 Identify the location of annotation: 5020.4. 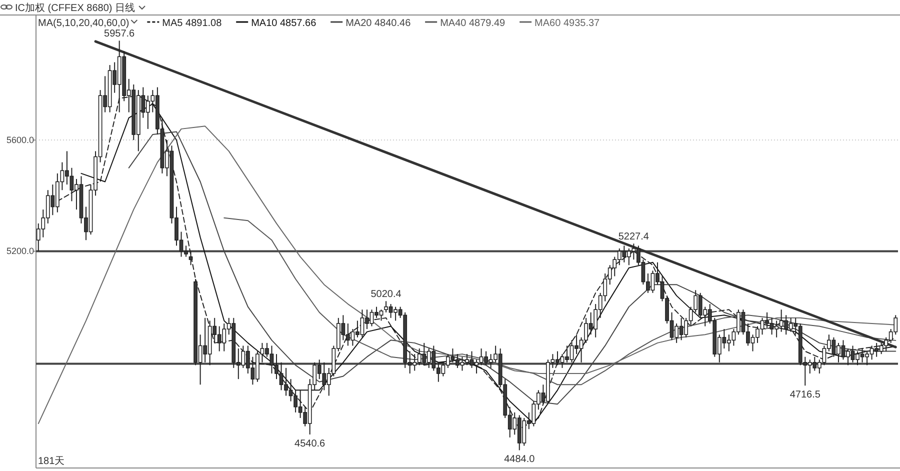
(386, 294).